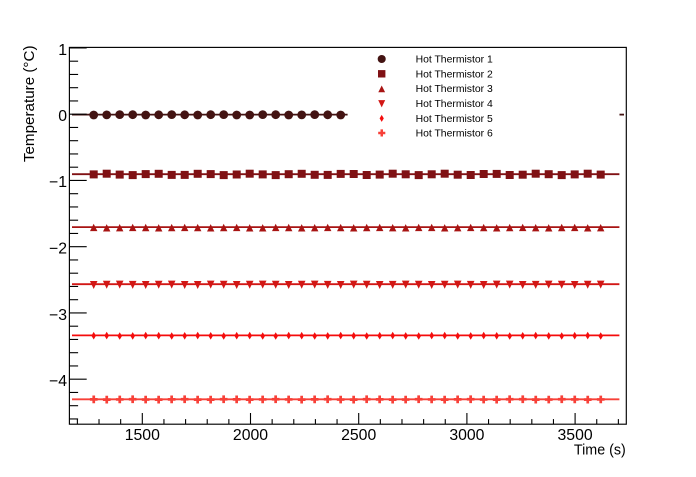  I want to click on svg-text: 3500, so click(575, 435).